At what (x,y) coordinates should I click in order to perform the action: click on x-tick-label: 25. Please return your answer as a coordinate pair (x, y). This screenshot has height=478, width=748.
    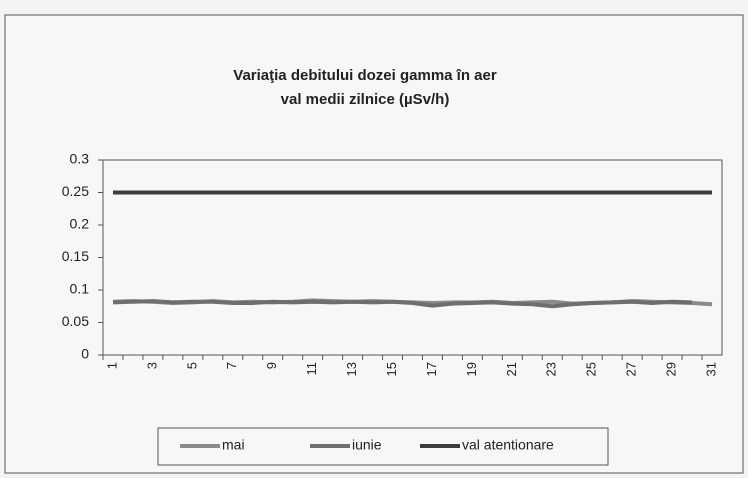
    Looking at the image, I should click on (591, 369).